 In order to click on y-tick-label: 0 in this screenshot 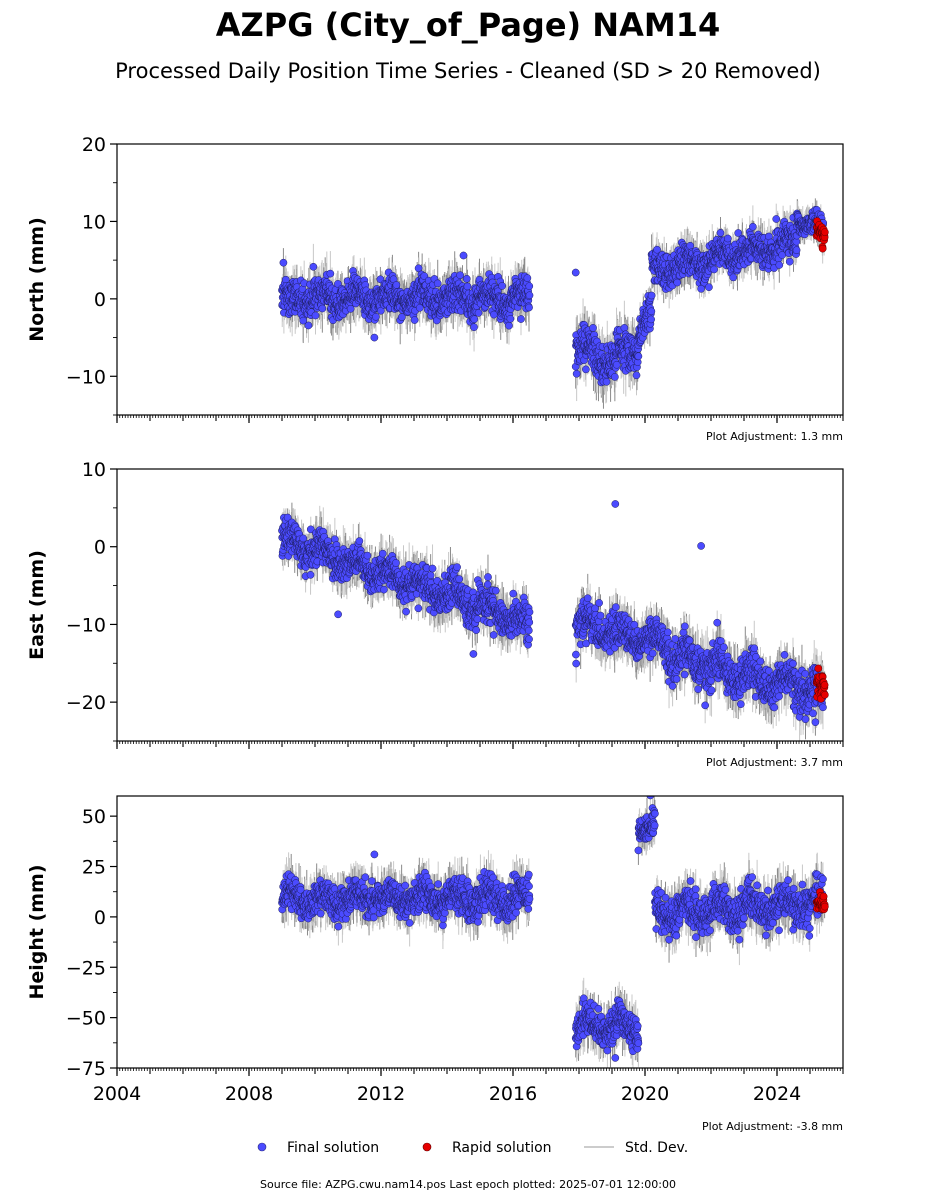, I will do `click(100, 300)`.